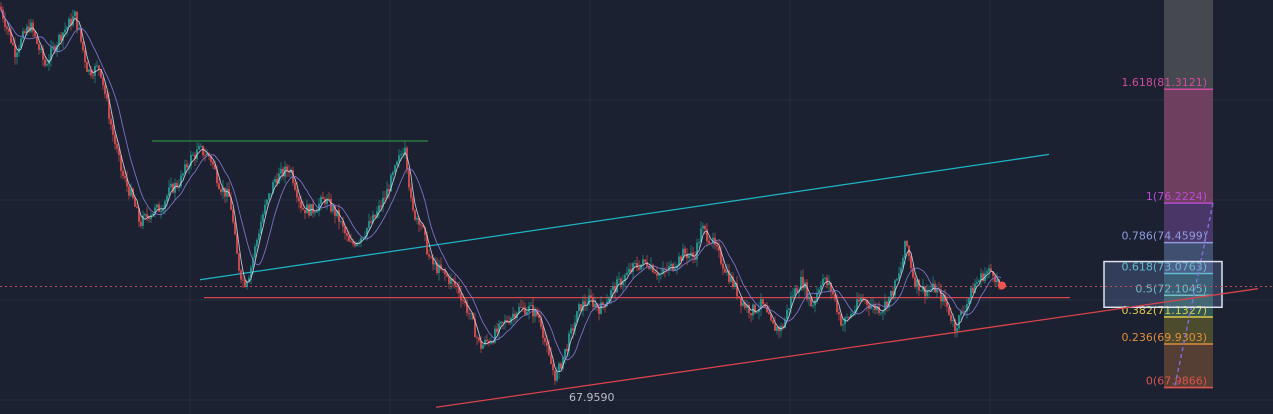  I want to click on fib-level-label-0.786: 0.786(74.4599), so click(1164, 236).